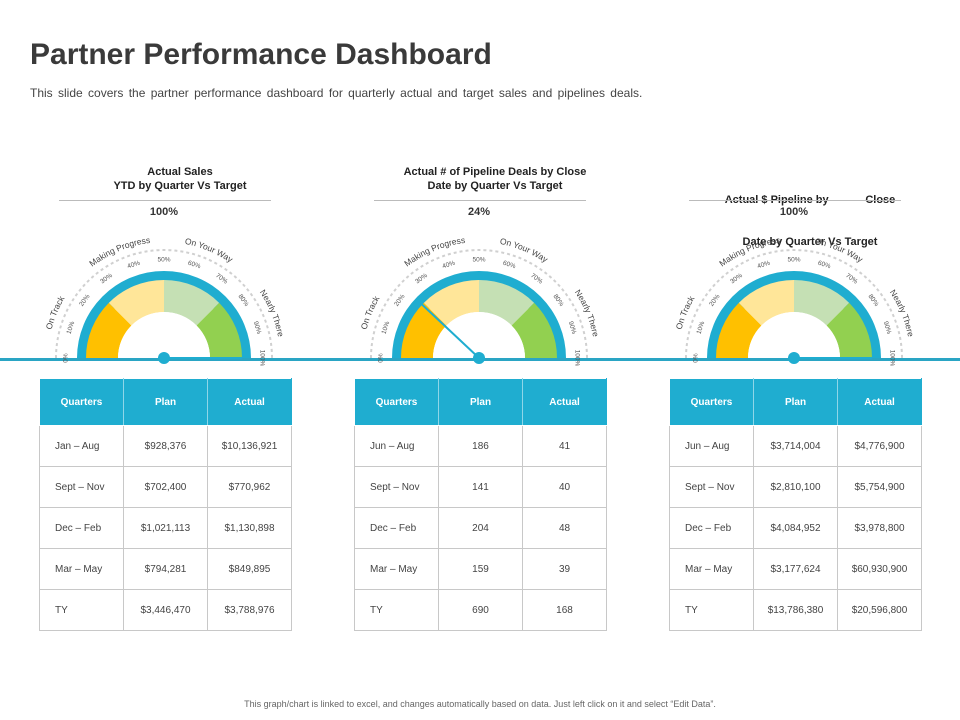 This screenshot has width=960, height=720. I want to click on table-row: Jan – Aug $928,376 $10,136,921, so click(165, 446).